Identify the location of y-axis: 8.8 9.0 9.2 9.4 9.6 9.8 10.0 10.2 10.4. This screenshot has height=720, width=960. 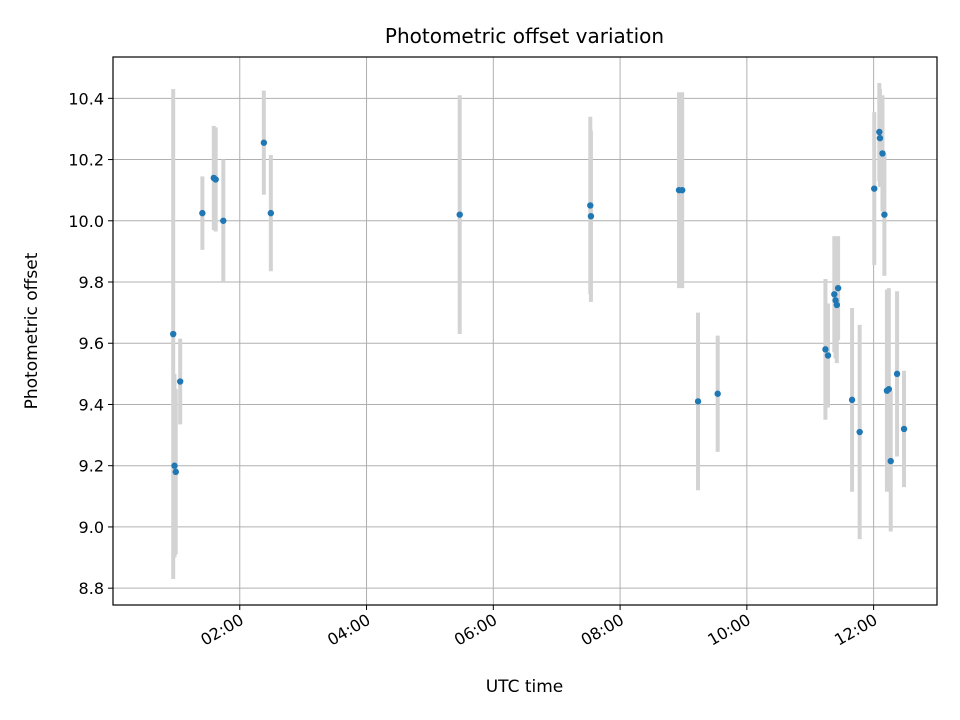
(90, 343).